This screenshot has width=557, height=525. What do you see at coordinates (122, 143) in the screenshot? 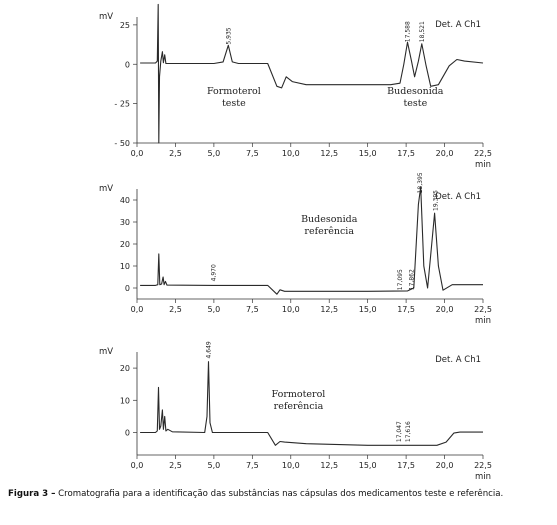
I see `y-tick-label: - 50` at bounding box center [122, 143].